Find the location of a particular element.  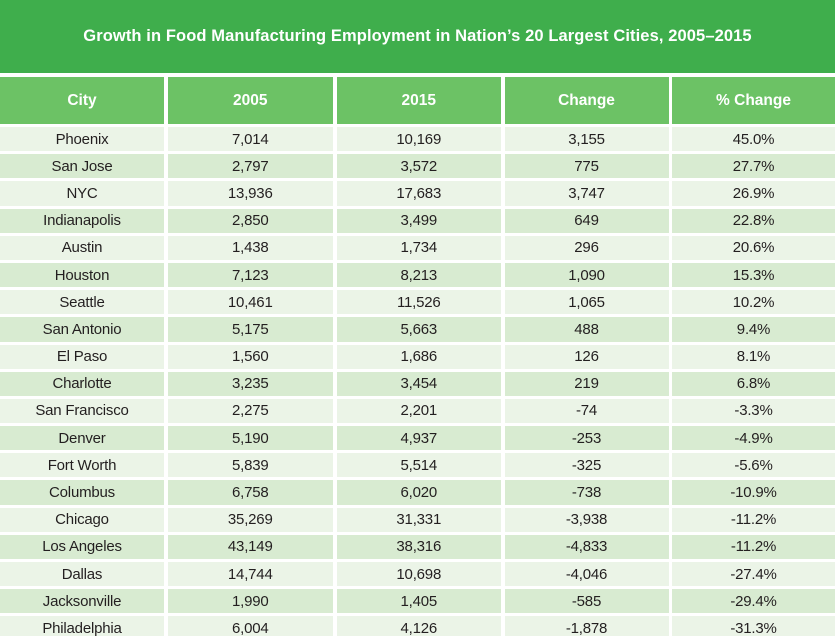

table-row: Jacksonville 1,990 1,405 -585 -29.4% is located at coordinates (417, 601).